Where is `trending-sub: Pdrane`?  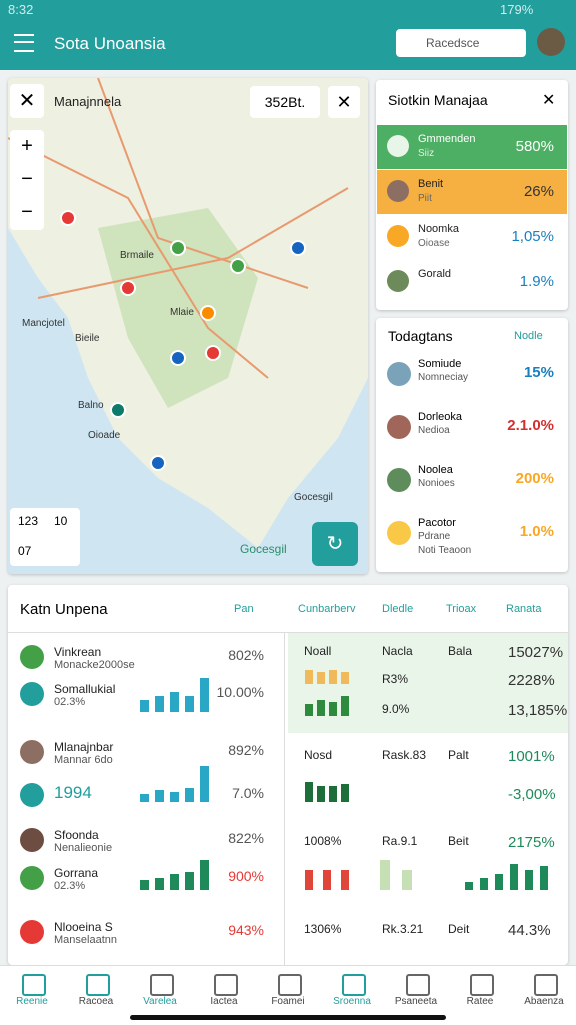 trending-sub: Pdrane is located at coordinates (434, 536).